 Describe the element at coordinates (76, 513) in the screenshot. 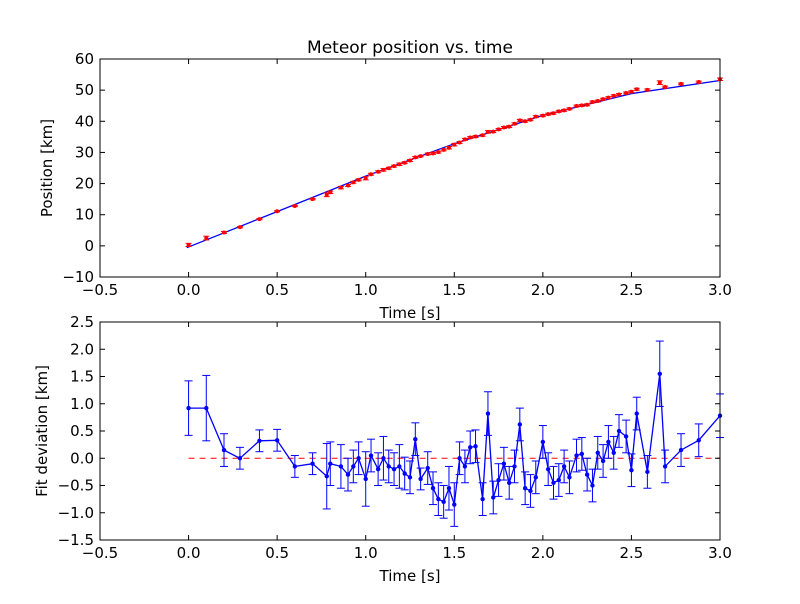

I see `y-tick-label: −1.0` at that location.